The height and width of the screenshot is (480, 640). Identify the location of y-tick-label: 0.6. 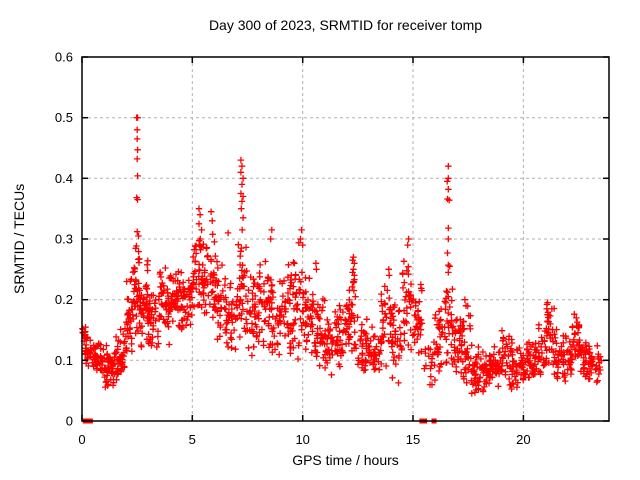
(64, 57).